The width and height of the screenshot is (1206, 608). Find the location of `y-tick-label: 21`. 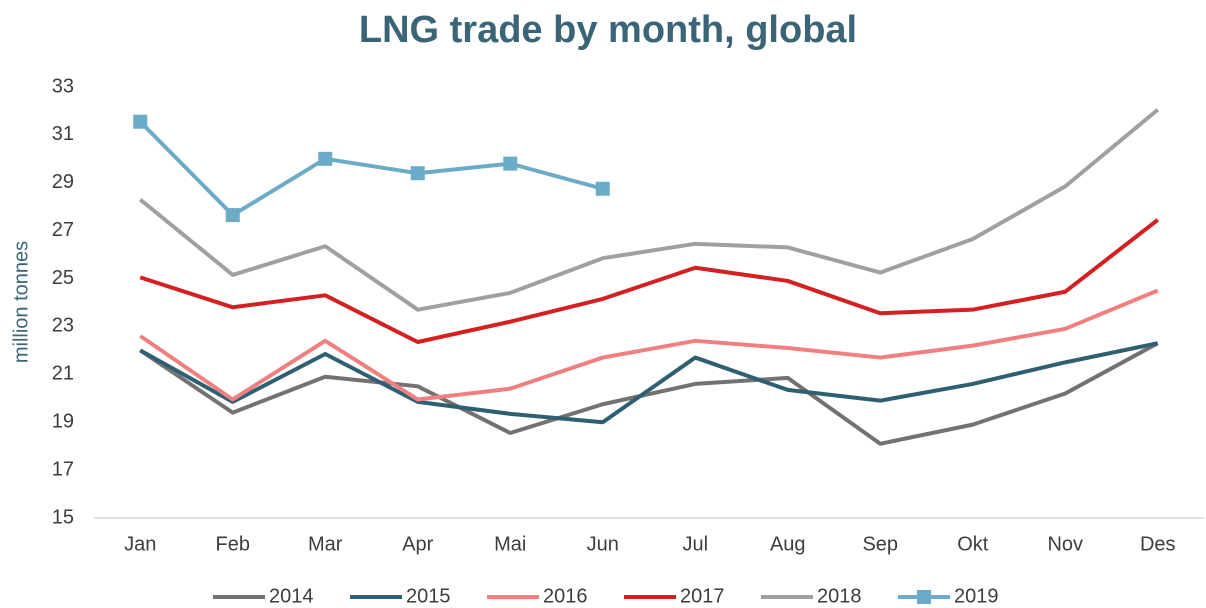

y-tick-label: 21 is located at coordinates (63, 374).